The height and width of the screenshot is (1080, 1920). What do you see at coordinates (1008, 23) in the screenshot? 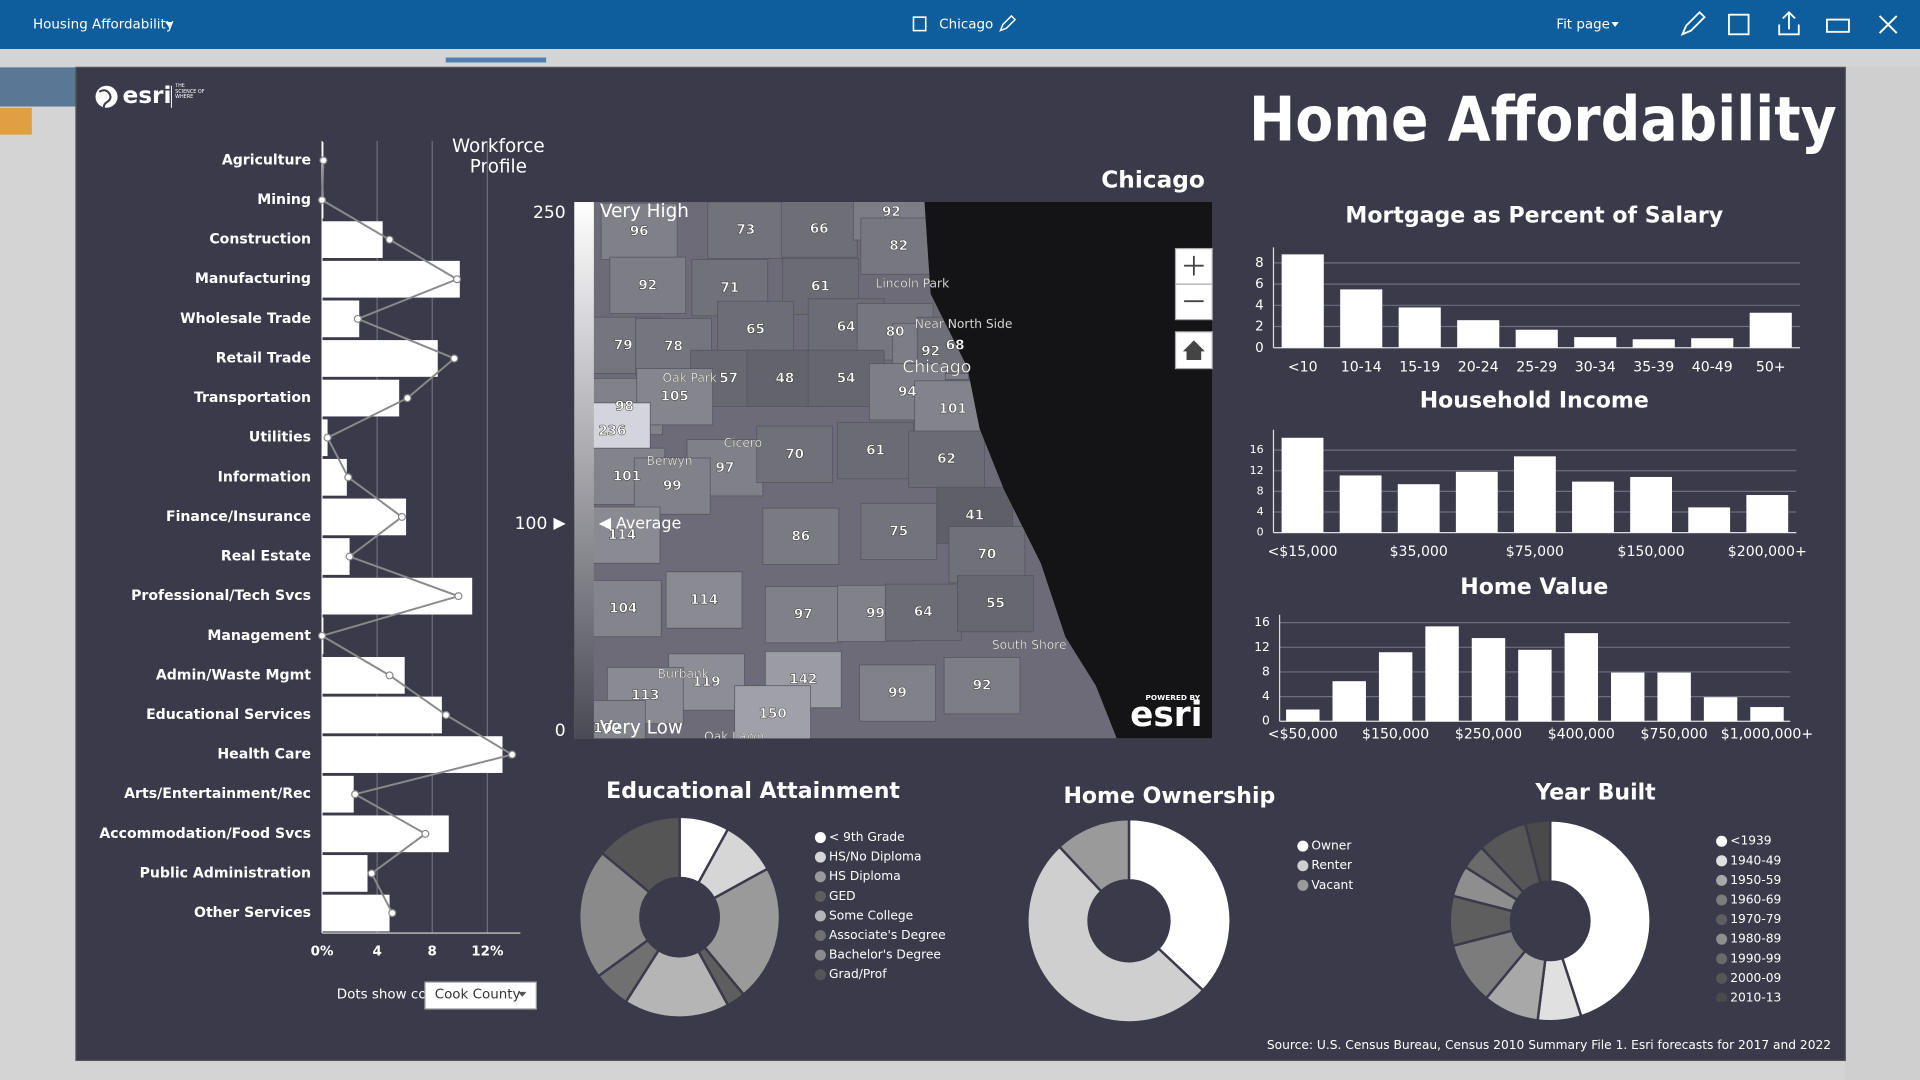
I see `edit-title-icon` at bounding box center [1008, 23].